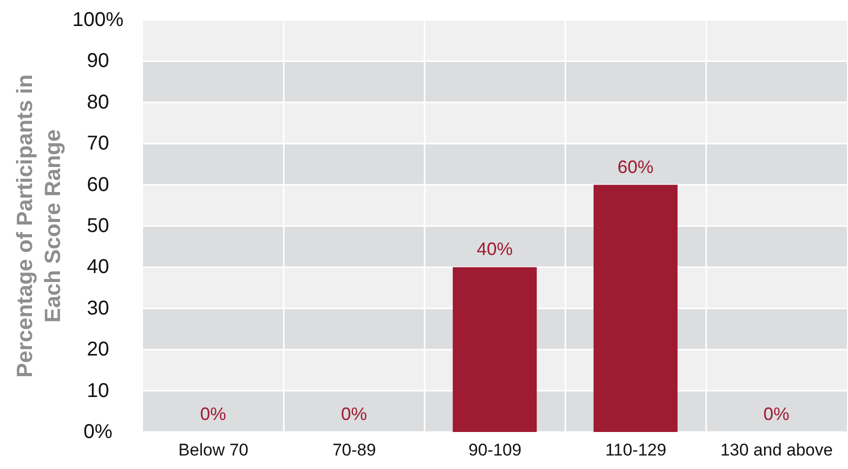 This screenshot has width=848, height=469. Describe the element at coordinates (776, 450) in the screenshot. I see `x-tick-label: 130 and above` at that location.